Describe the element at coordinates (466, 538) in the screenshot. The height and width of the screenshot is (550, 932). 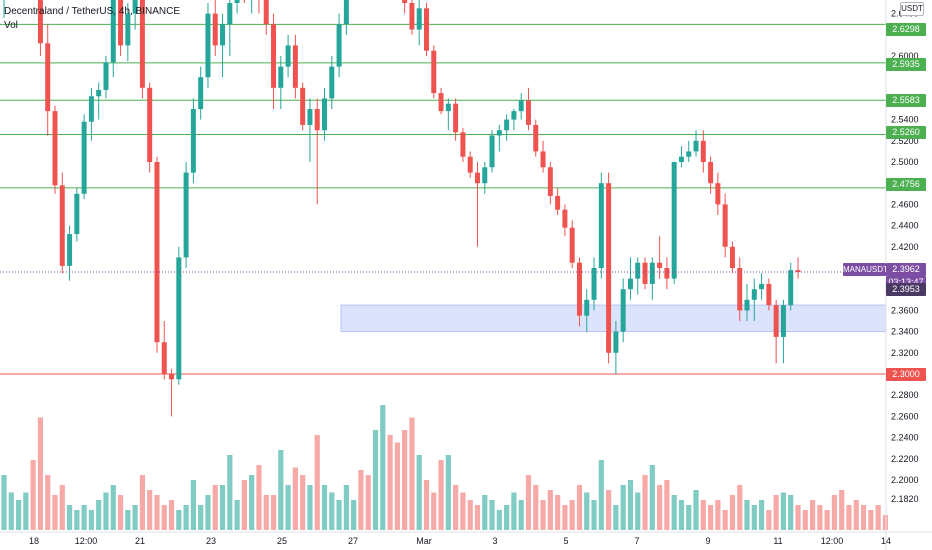
I see `time-axis: 18 12:00 21 23 25 27 Mar 3 5 7 9 11 12:00 14` at that location.